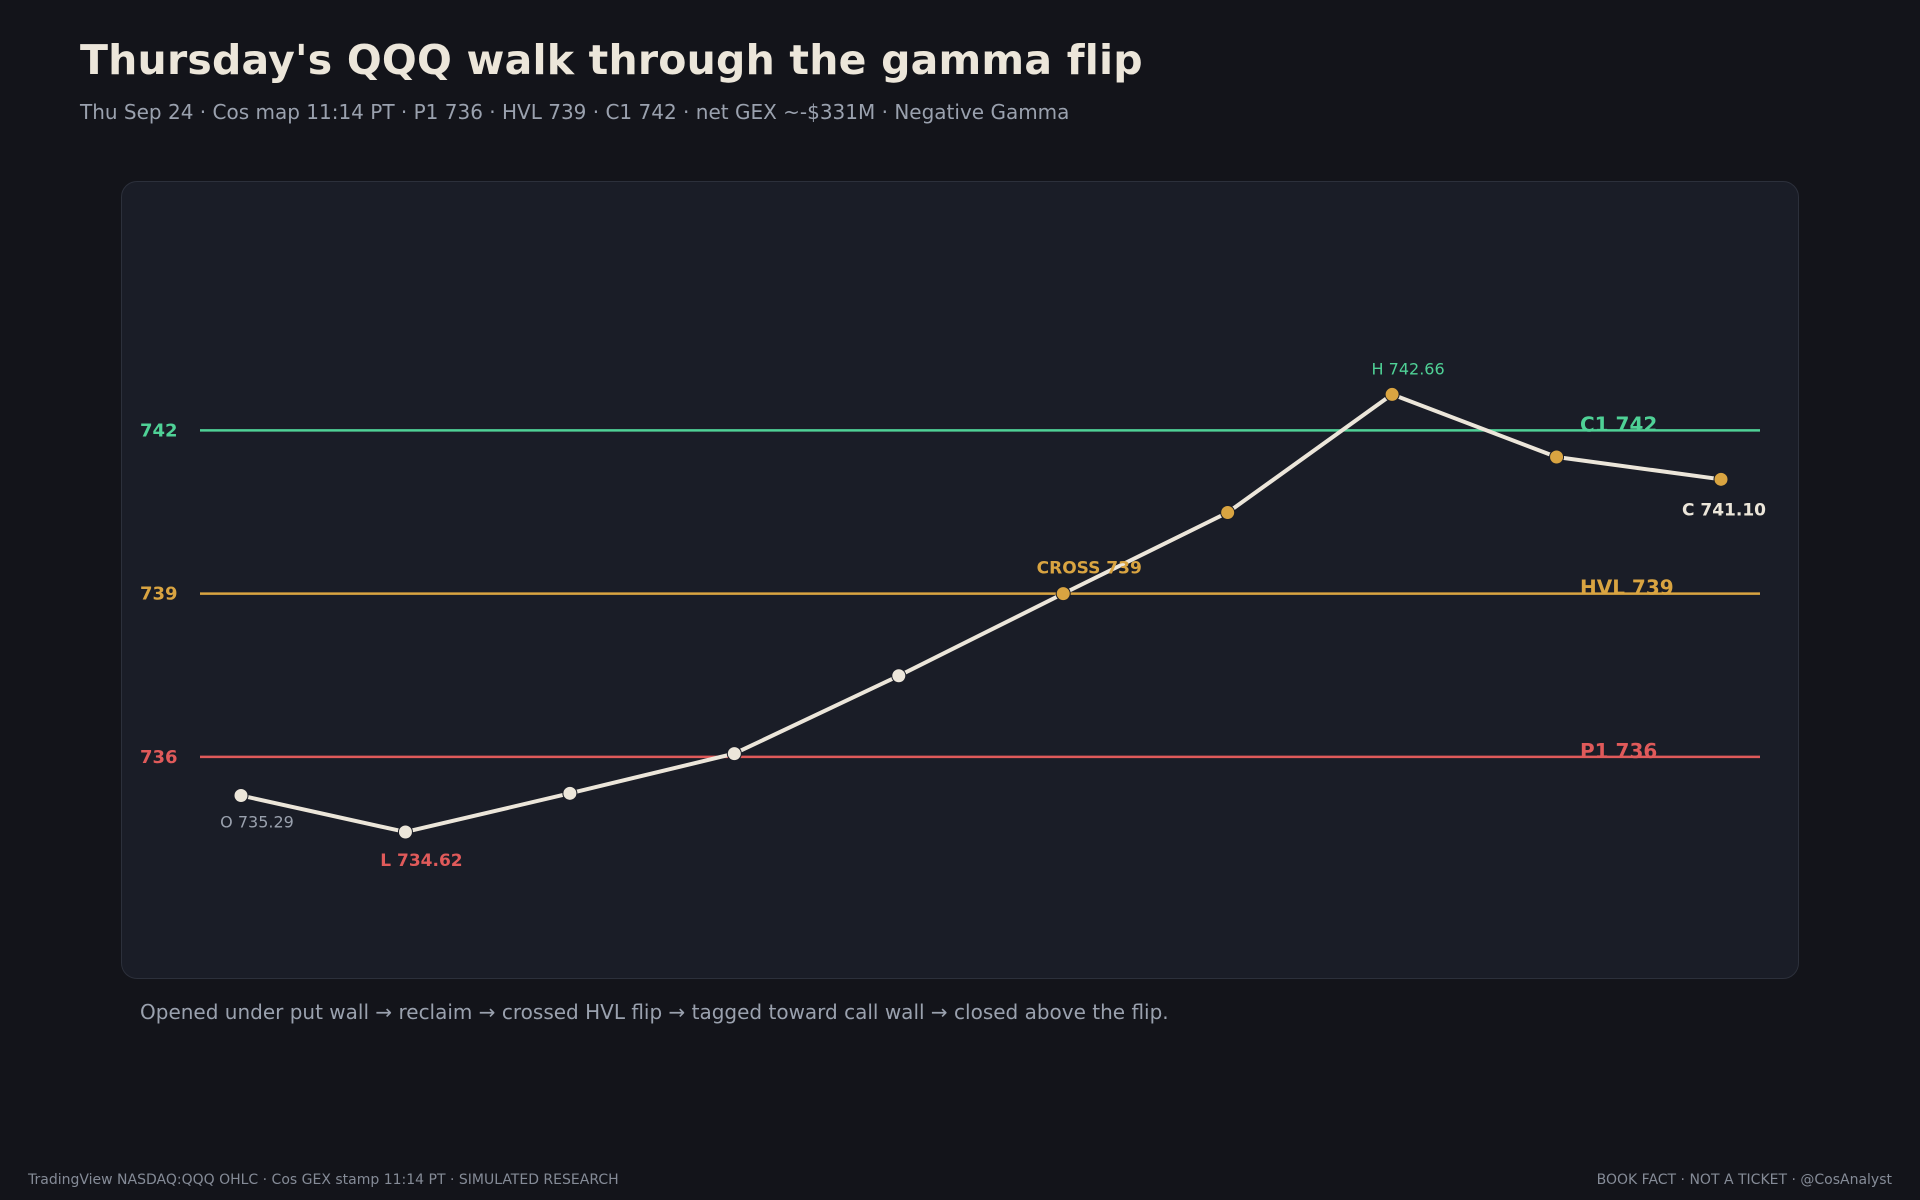 The height and width of the screenshot is (1200, 1920). I want to click on y-tick-label: 739, so click(159, 594).